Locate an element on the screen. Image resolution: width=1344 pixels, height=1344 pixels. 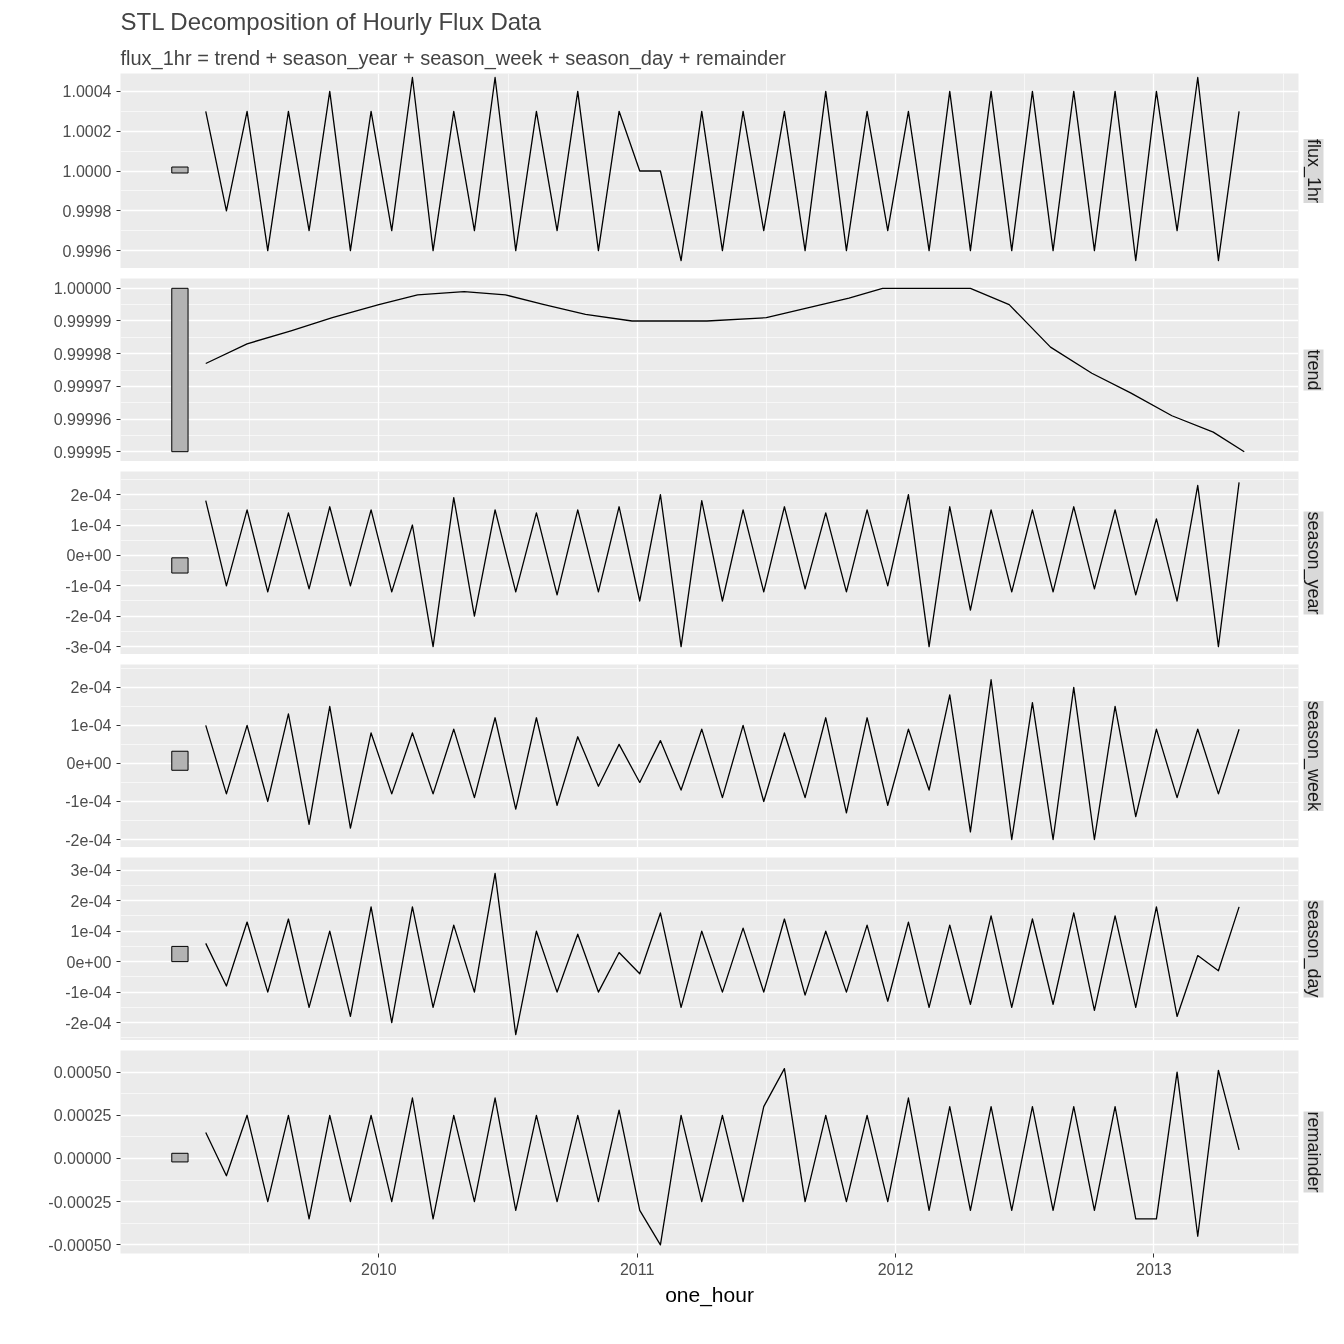
y-axis-title: flux_1hr is located at coordinates (1313, 171).